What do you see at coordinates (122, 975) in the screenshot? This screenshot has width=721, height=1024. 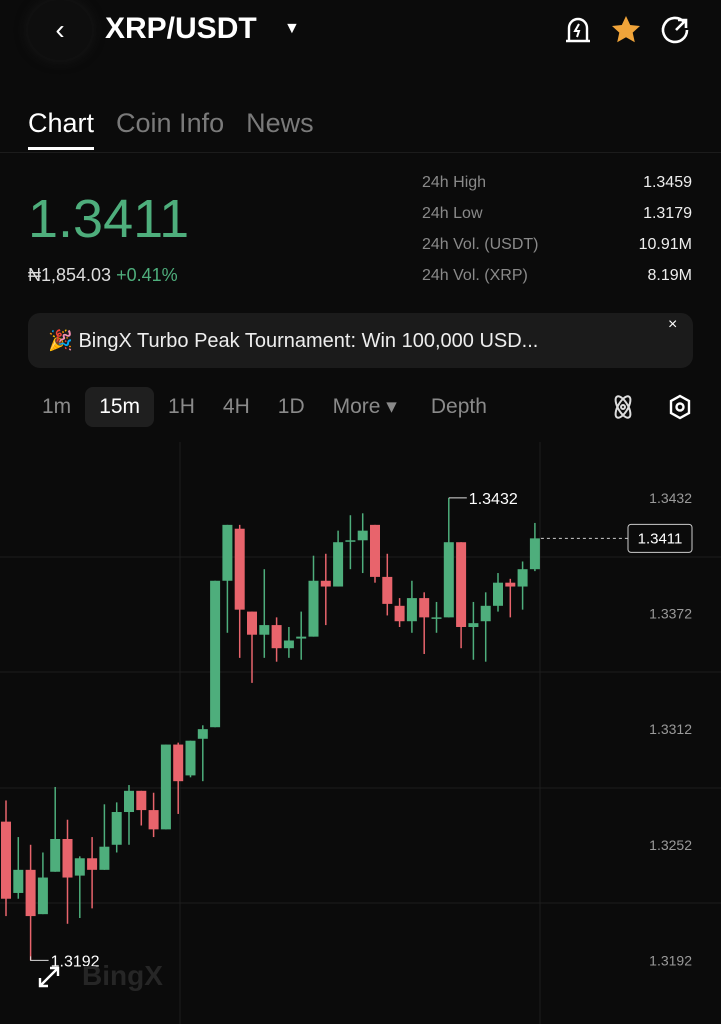 I see `watermark-logo: BingX` at bounding box center [122, 975].